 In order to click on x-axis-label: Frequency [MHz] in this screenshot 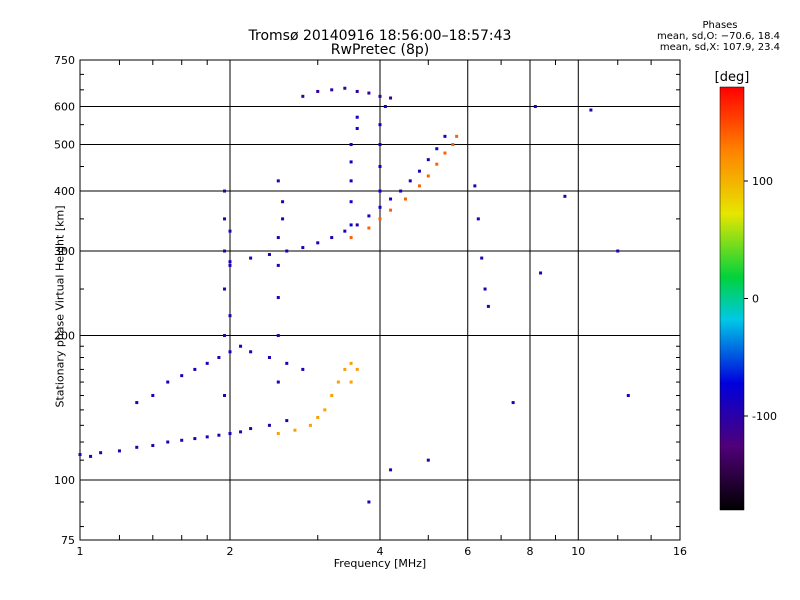, I will do `click(380, 563)`.